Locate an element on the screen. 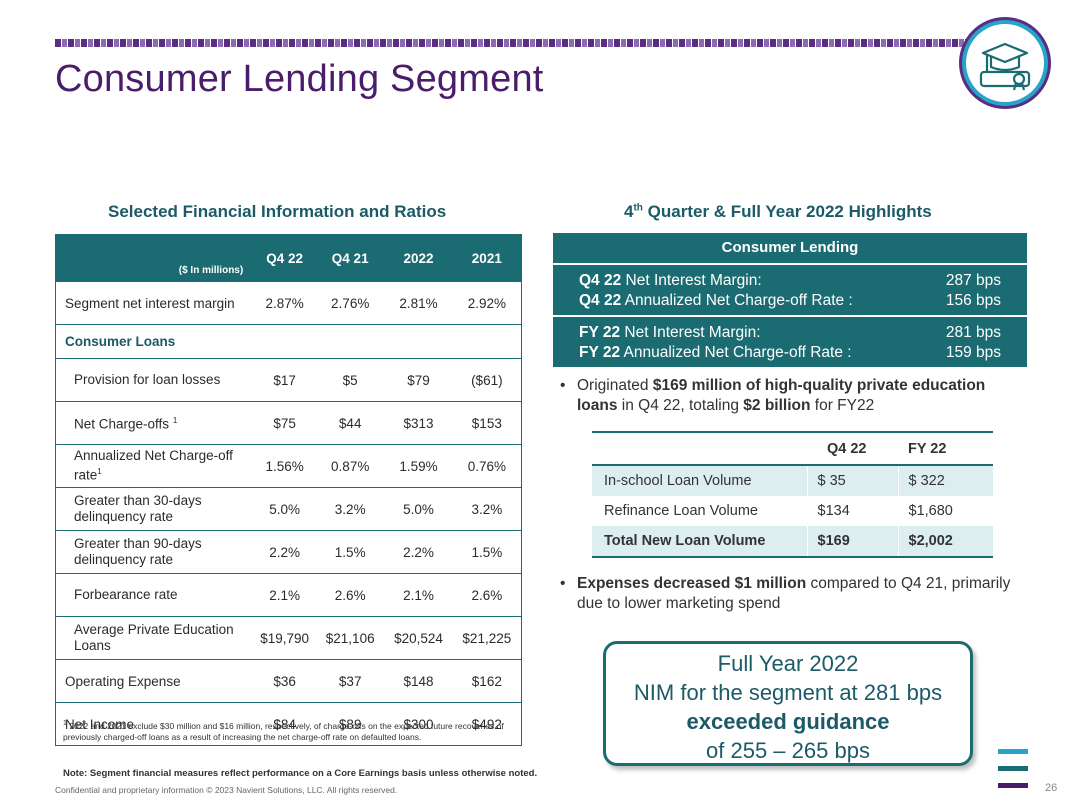  callout-emphasis: exceeded guidance is located at coordinates (788, 721).